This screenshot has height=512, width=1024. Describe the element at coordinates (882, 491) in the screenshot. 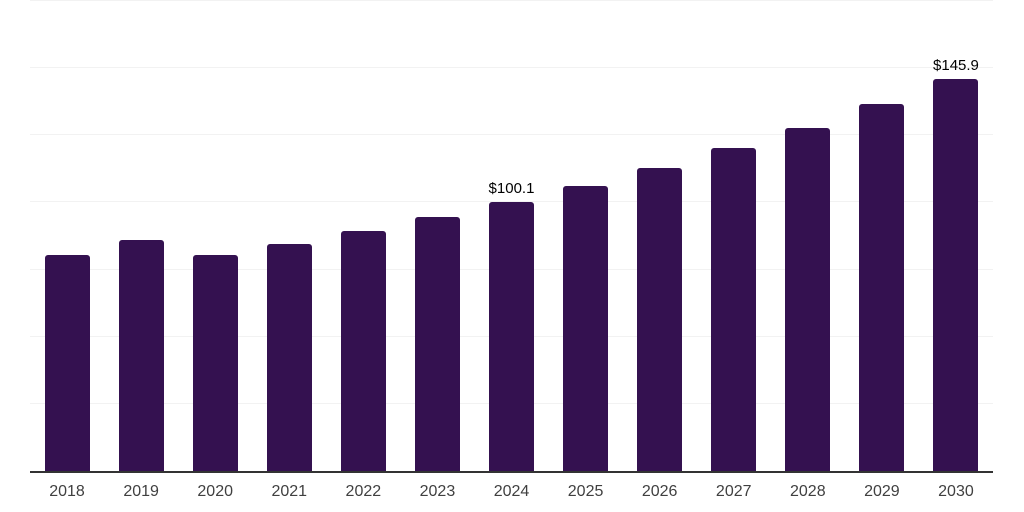

I see `x-tick-2029: 2029` at that location.